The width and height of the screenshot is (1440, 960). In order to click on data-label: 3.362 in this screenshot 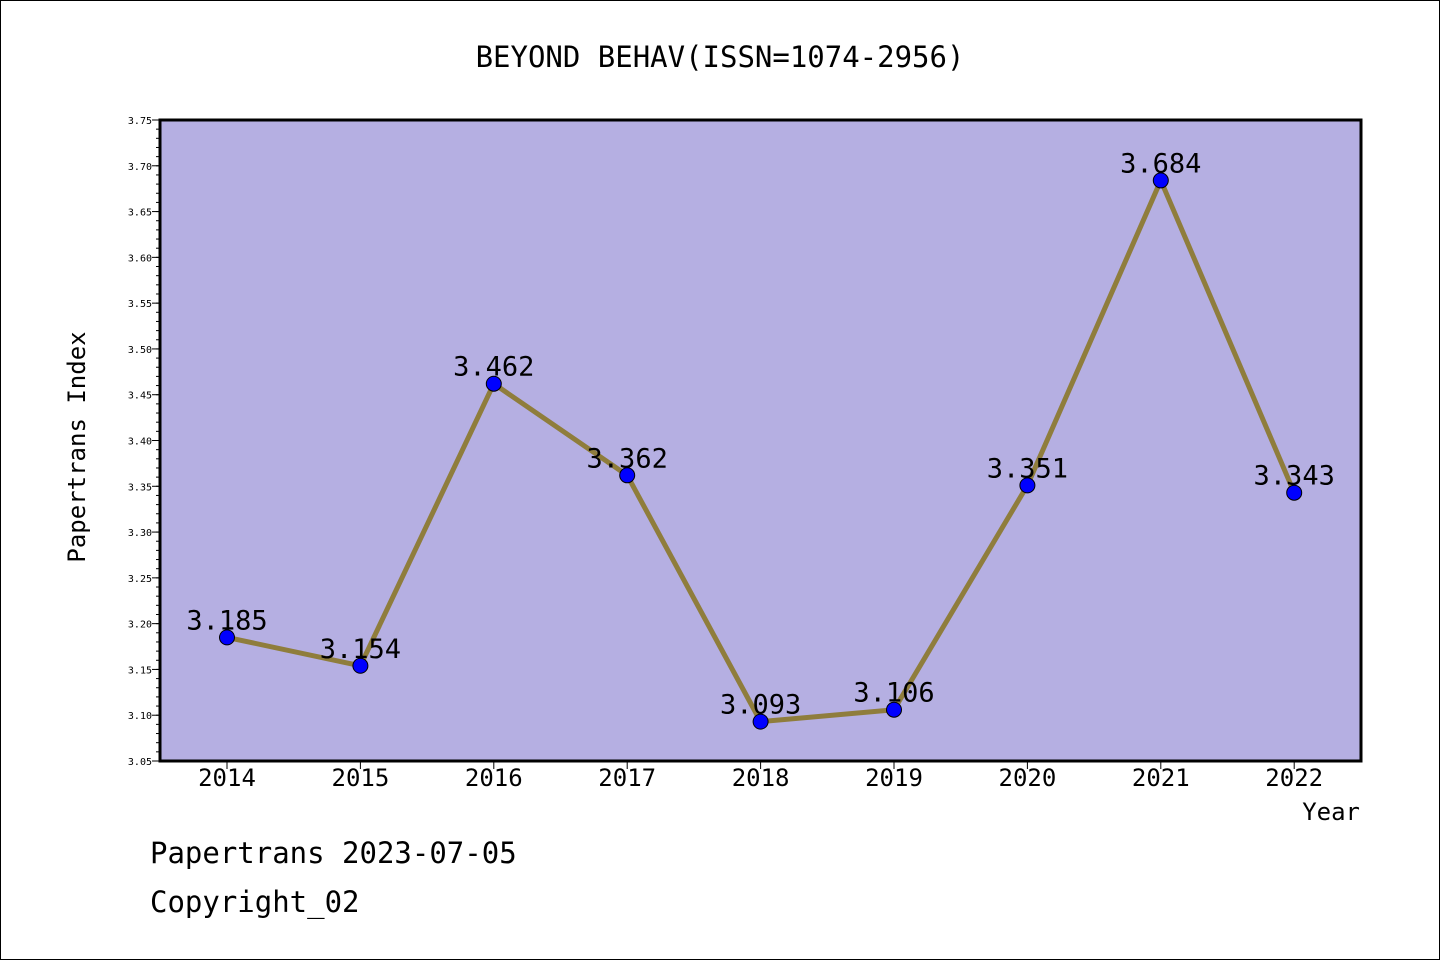, I will do `click(627, 458)`.